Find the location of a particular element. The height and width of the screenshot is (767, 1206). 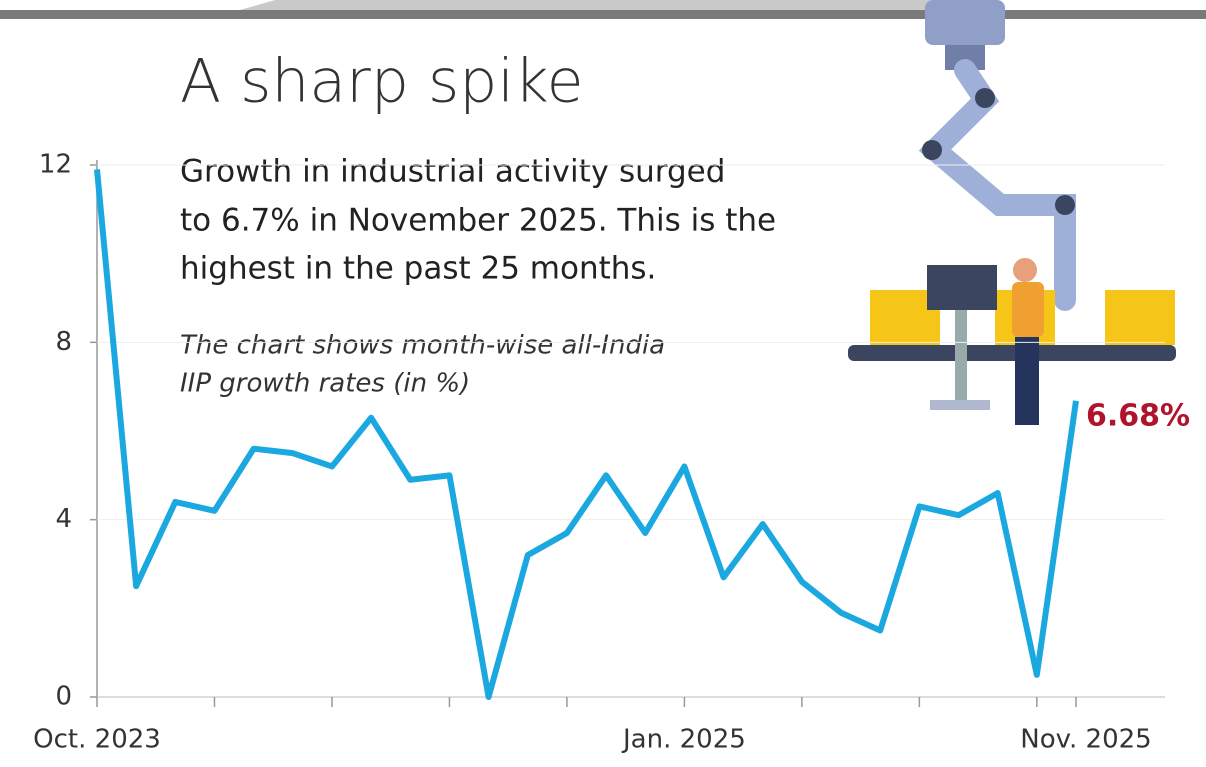

subtitle-line: highest in the past 25 months. is located at coordinates (418, 269).